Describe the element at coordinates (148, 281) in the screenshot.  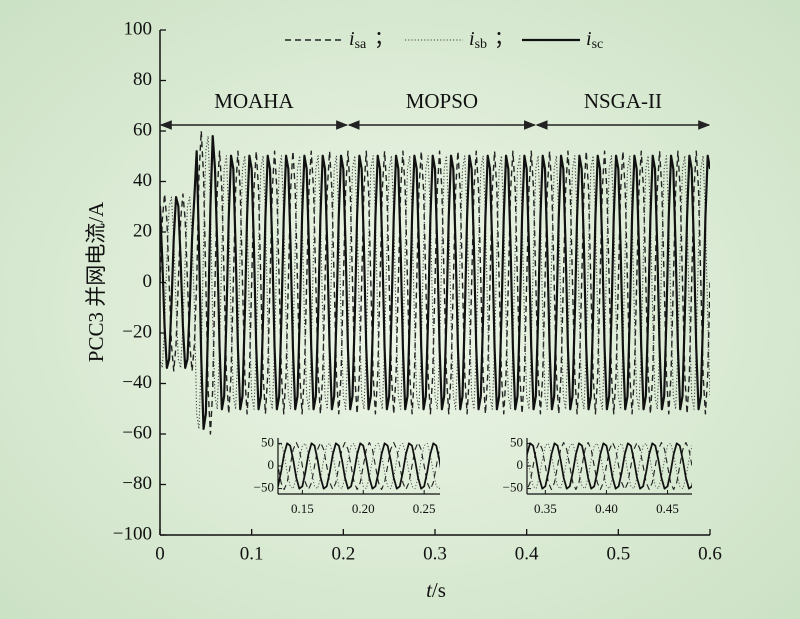
I see `y-tick-label: 0` at that location.